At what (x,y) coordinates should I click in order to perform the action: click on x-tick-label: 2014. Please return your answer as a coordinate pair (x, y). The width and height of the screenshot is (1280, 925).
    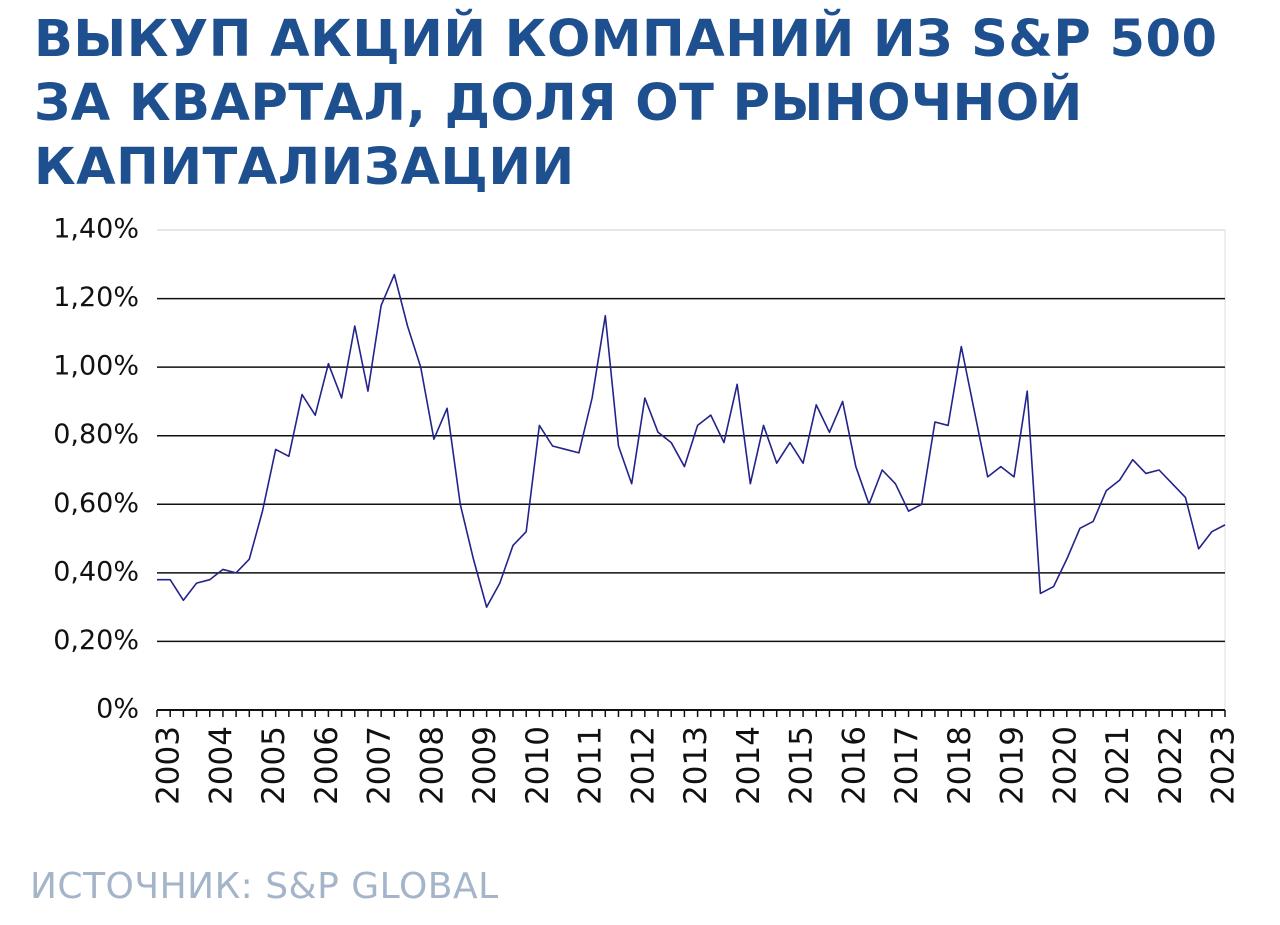
    Looking at the image, I should click on (749, 765).